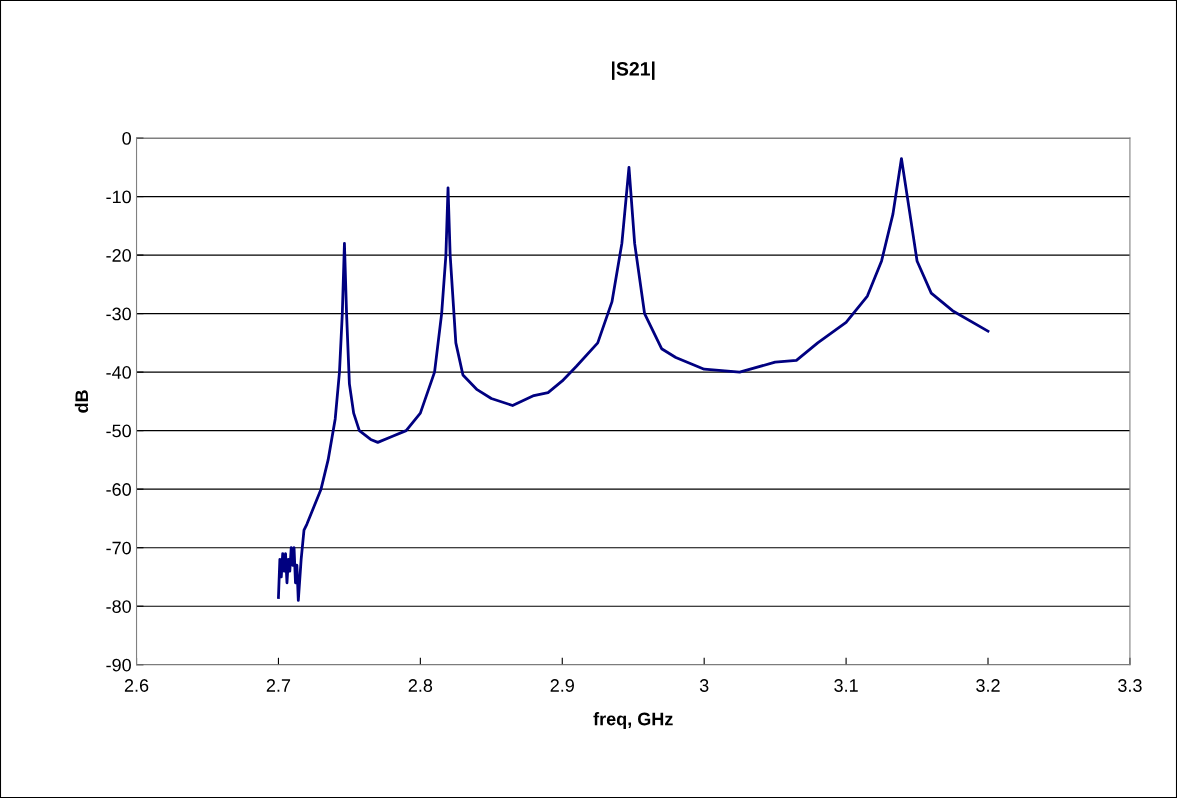 Image resolution: width=1177 pixels, height=798 pixels. What do you see at coordinates (136, 685) in the screenshot?
I see `x-tick-label: 2.6` at bounding box center [136, 685].